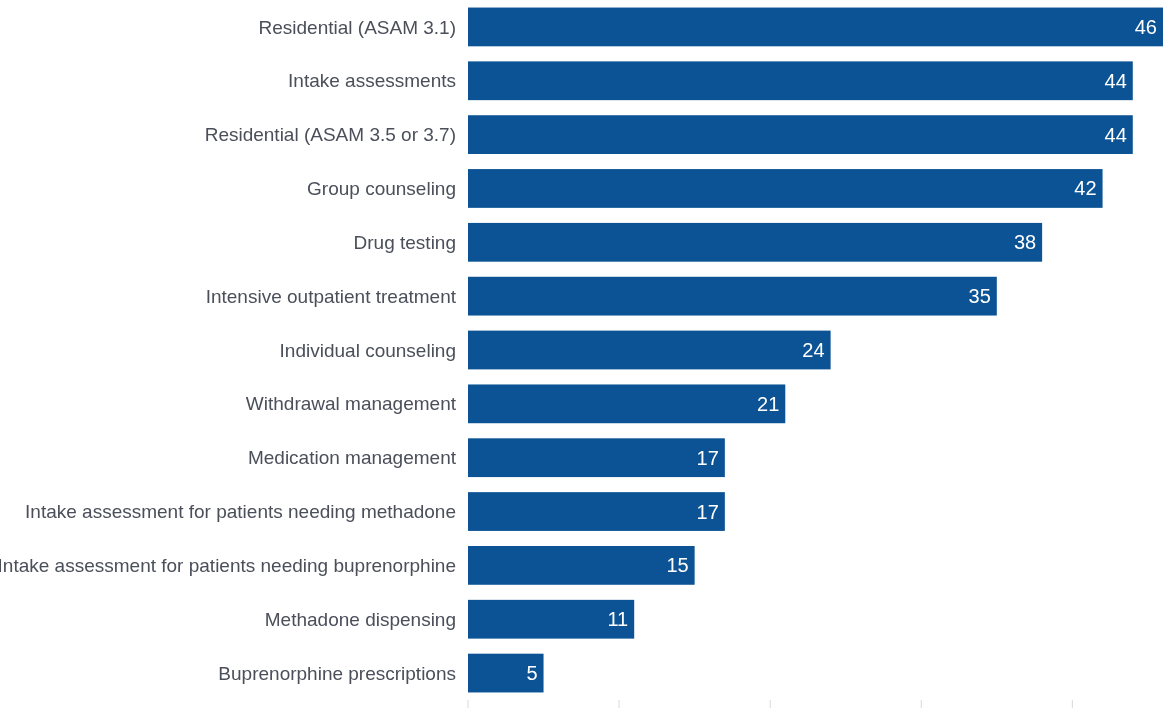 This screenshot has height=708, width=1175. What do you see at coordinates (228, 566) in the screenshot?
I see `y-tick-label: Intake assessment for patients needing buprenorphine` at bounding box center [228, 566].